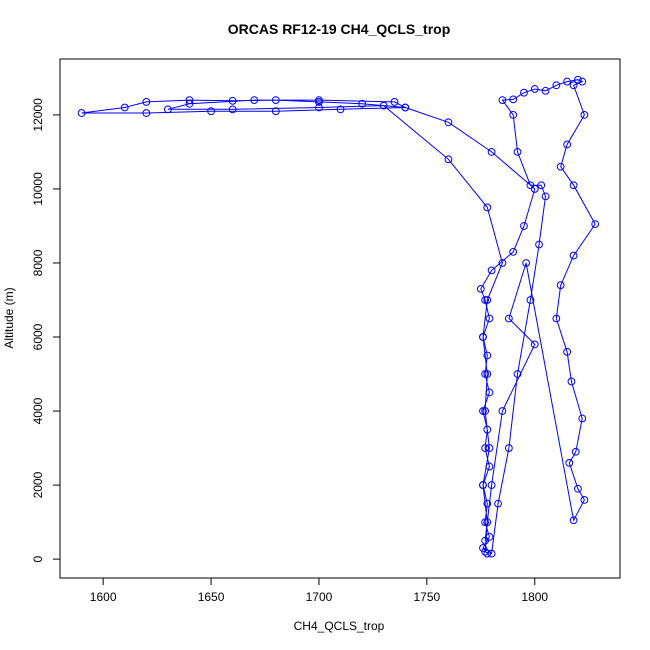  I want to click on x-tick-label: 1650, so click(211, 597).